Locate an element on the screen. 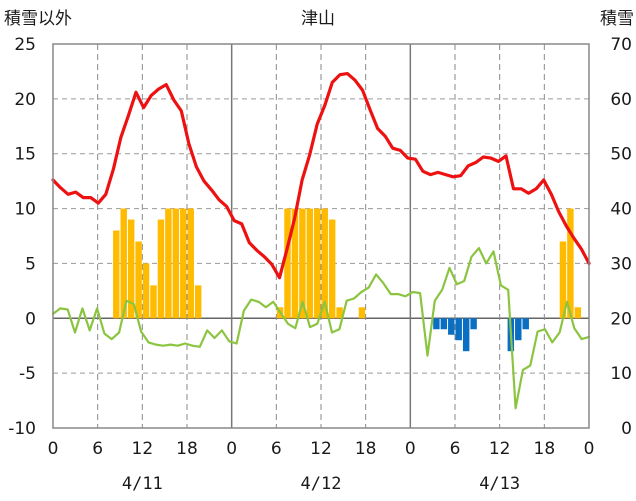  left-tick-label: 0 is located at coordinates (30, 319).